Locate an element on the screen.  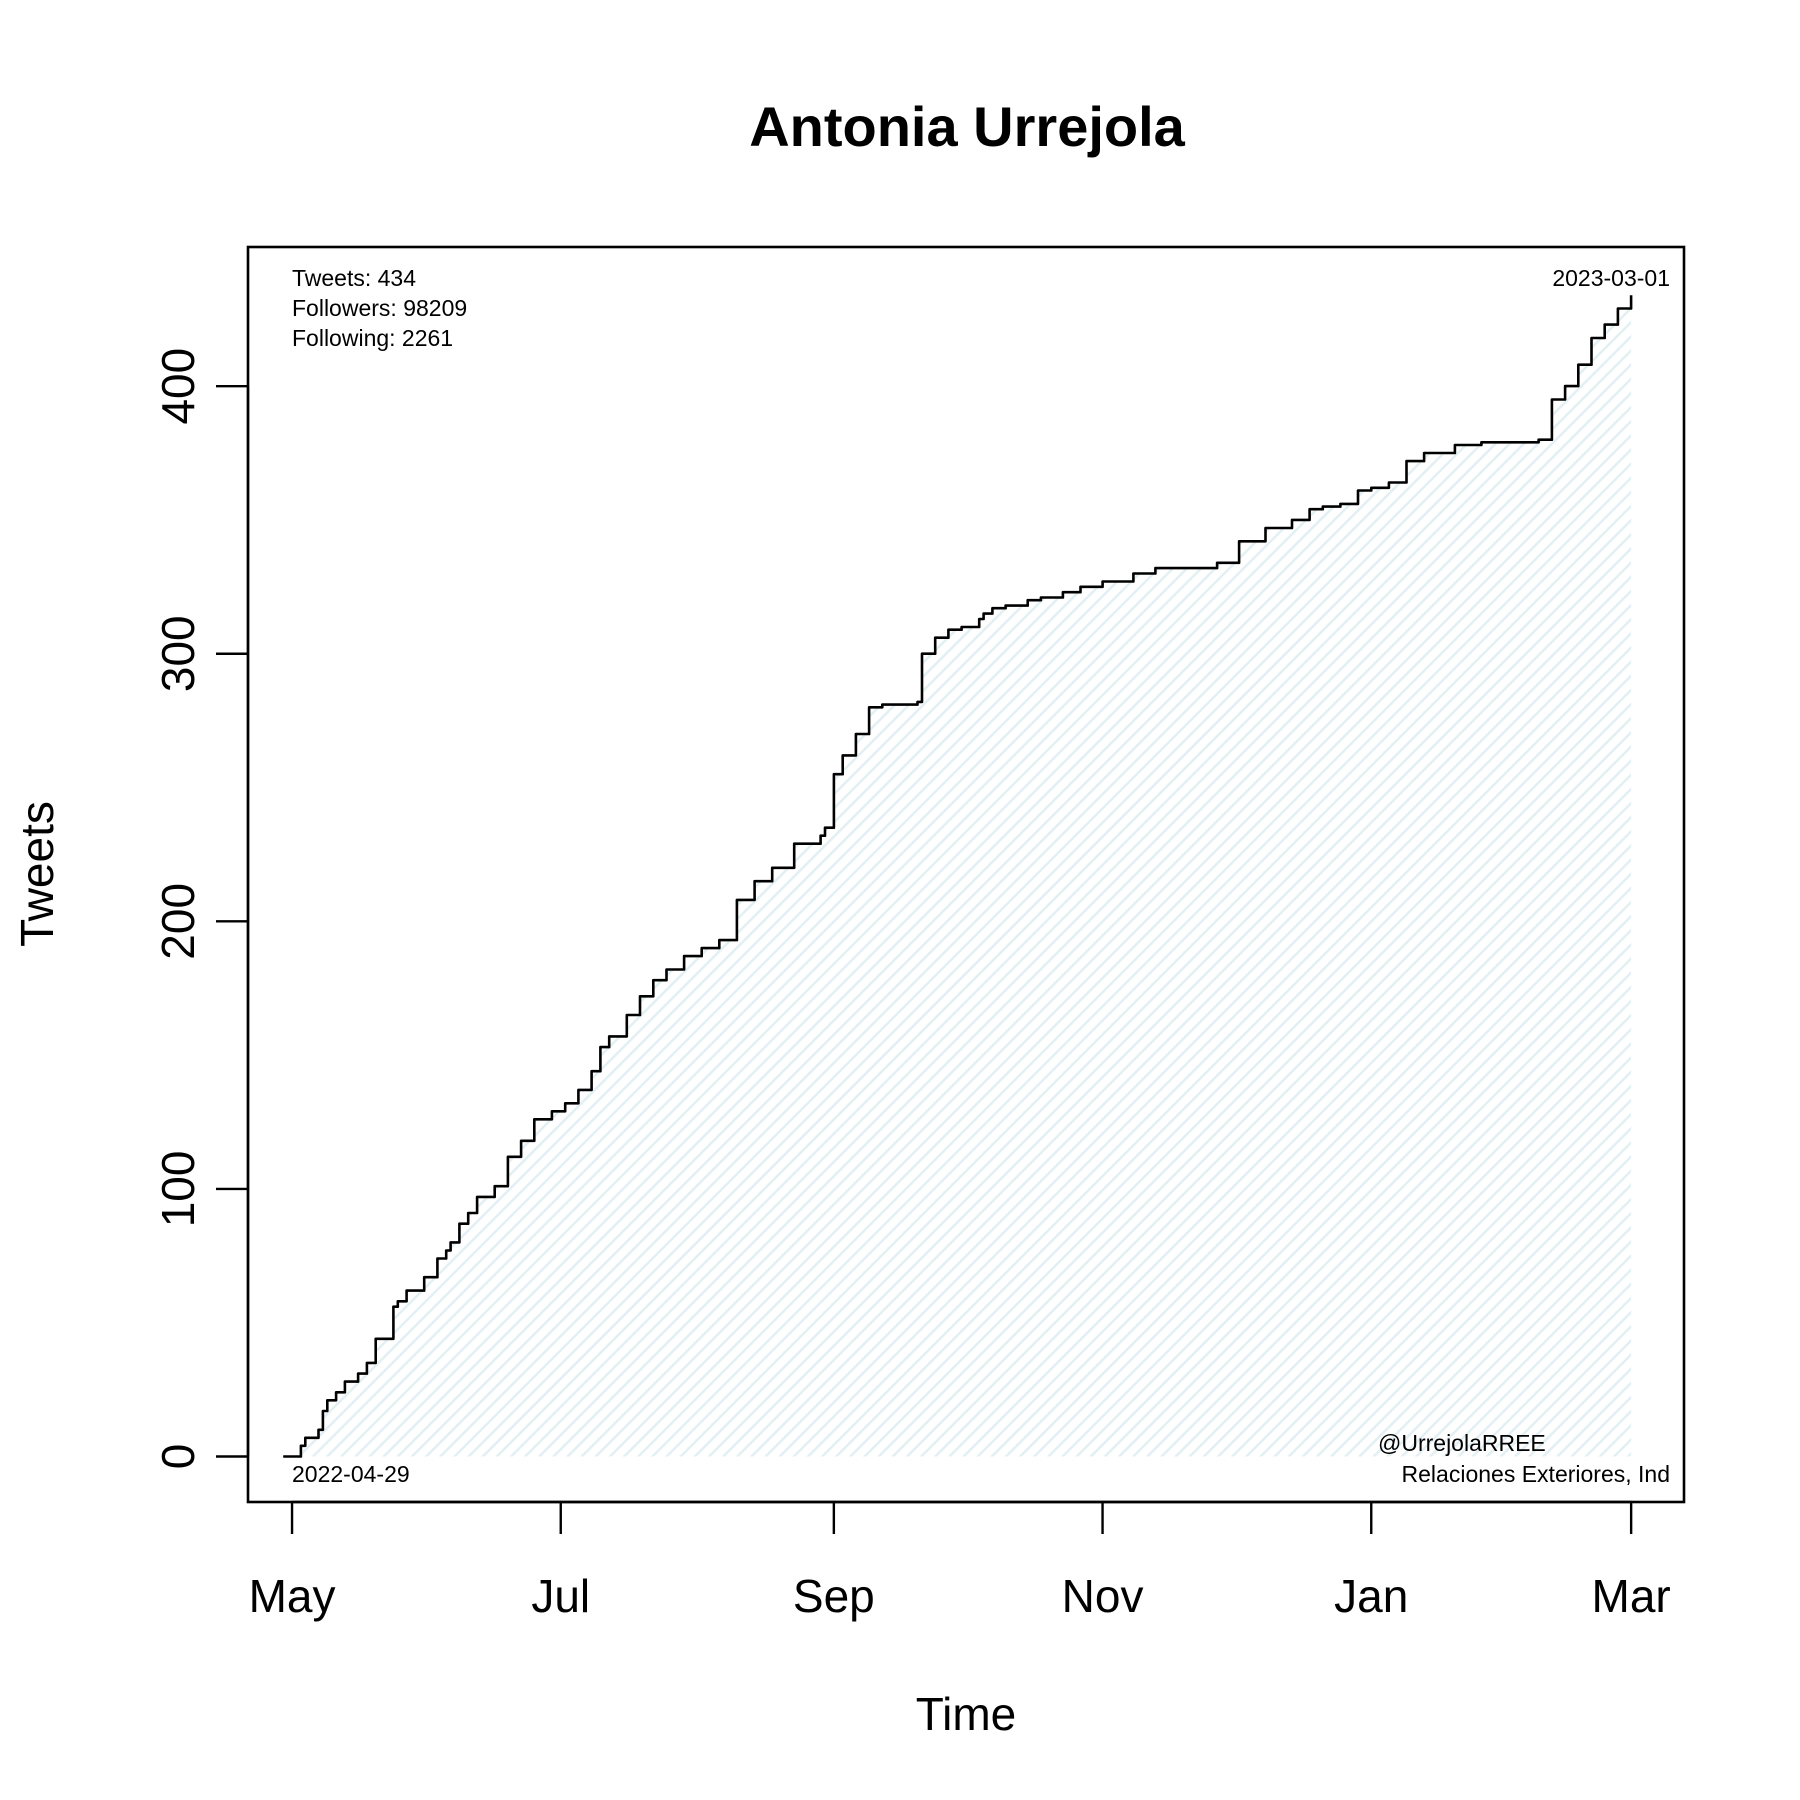
x-axis: May Jul Sep Nov Jan Mar is located at coordinates (960, 1561).